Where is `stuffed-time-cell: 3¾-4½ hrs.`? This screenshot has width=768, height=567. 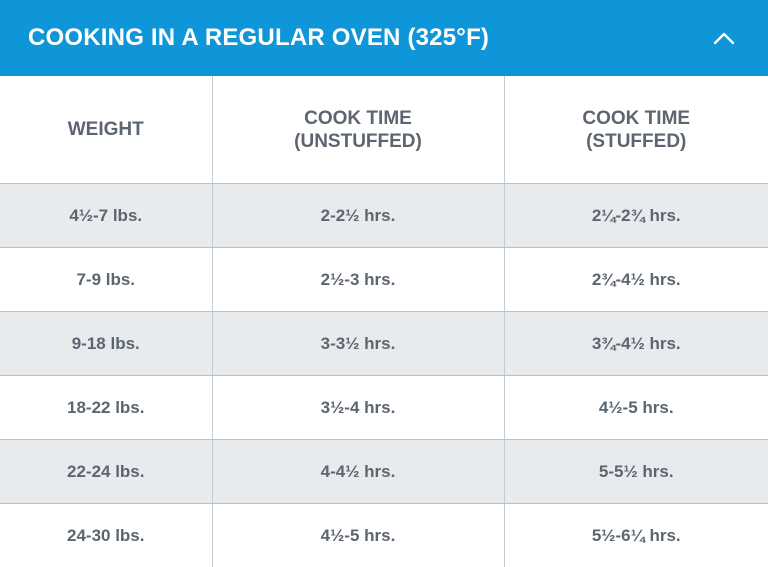
stuffed-time-cell: 3¾-4½ hrs. is located at coordinates (636, 344).